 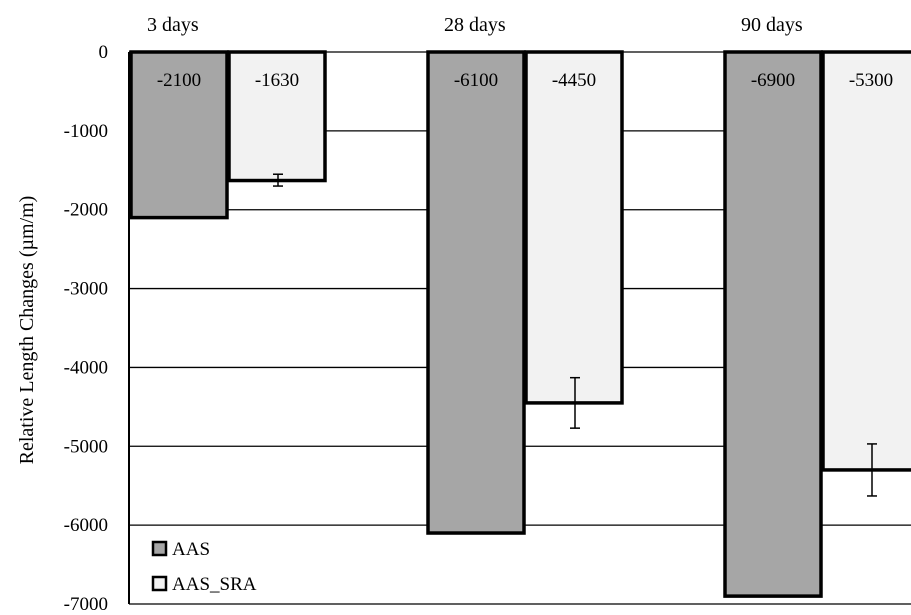 I want to click on data-label: -2100, so click(x=179, y=80).